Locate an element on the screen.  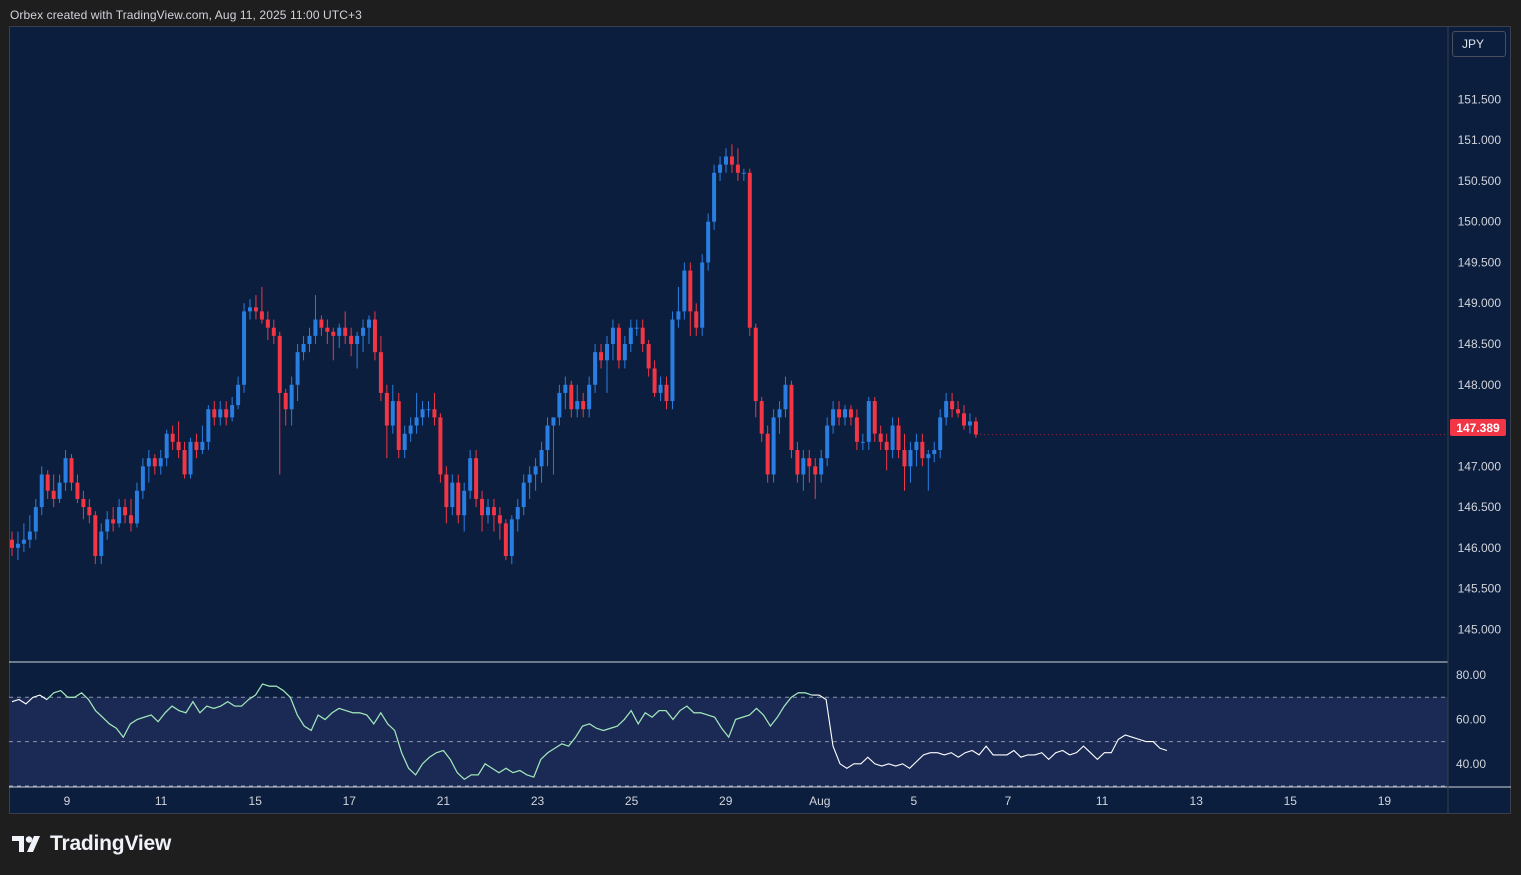
time-tick-label: 25 is located at coordinates (632, 801).